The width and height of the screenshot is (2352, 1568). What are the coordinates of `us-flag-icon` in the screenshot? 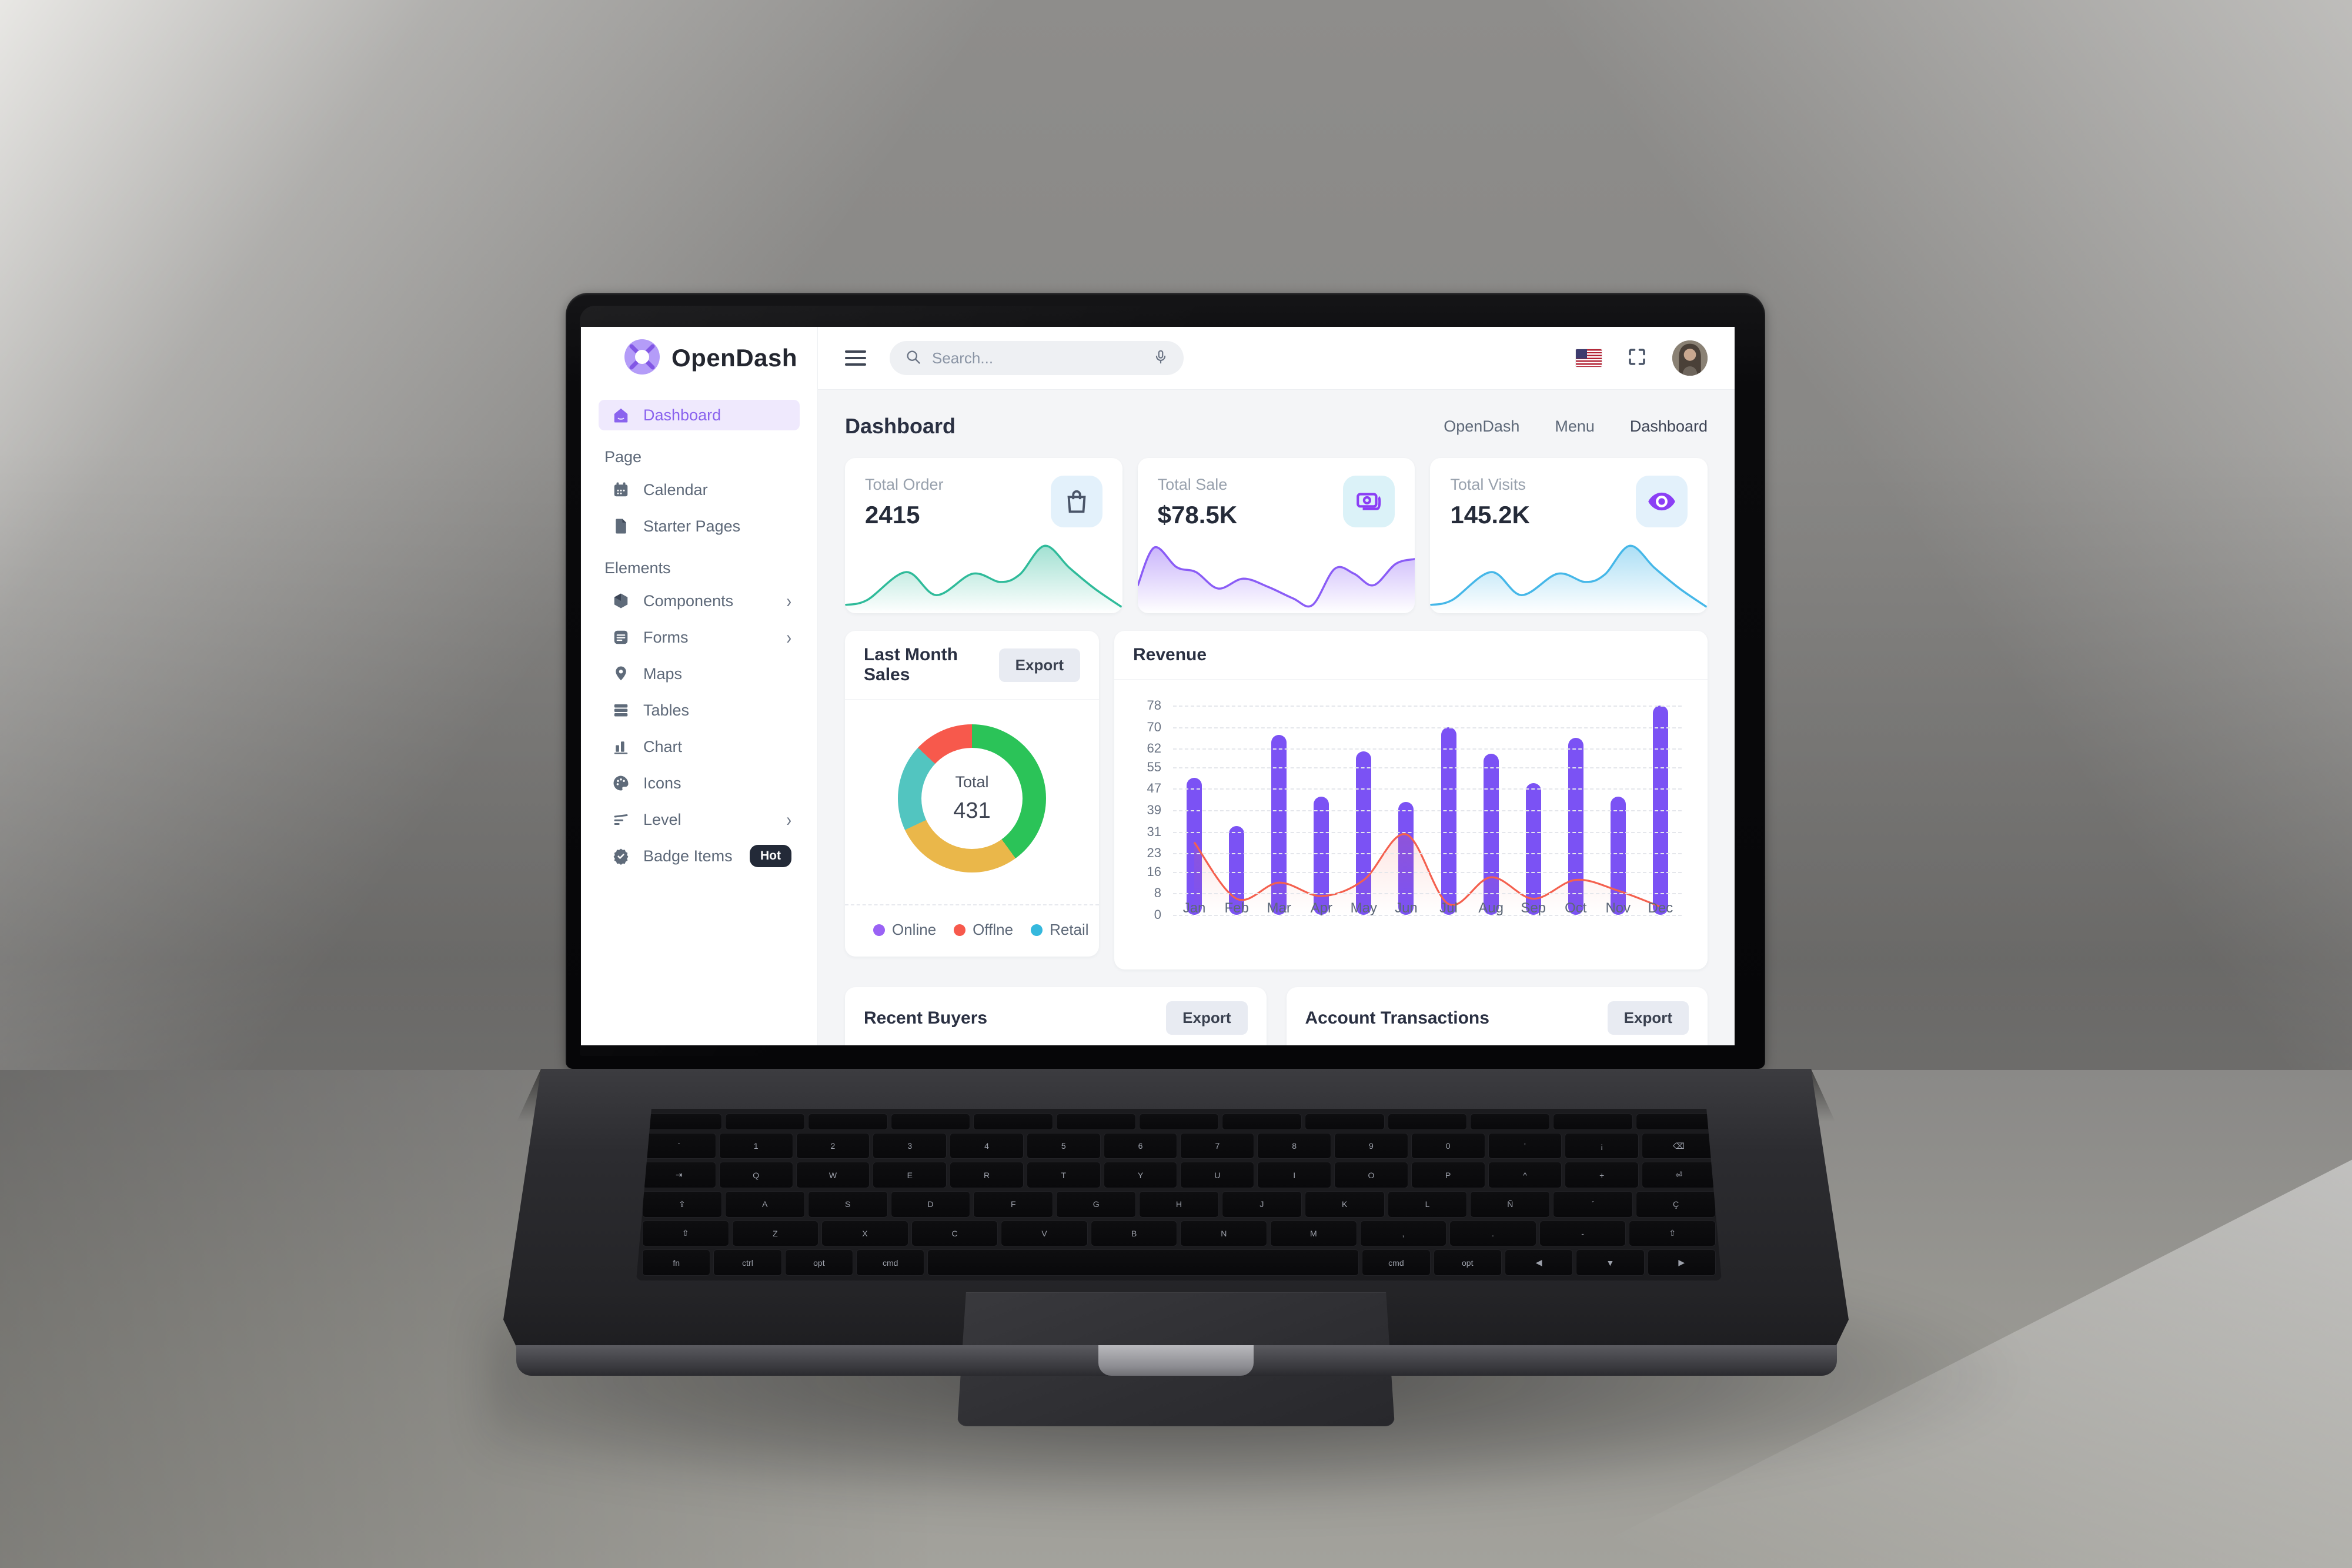 It's located at (1589, 358).